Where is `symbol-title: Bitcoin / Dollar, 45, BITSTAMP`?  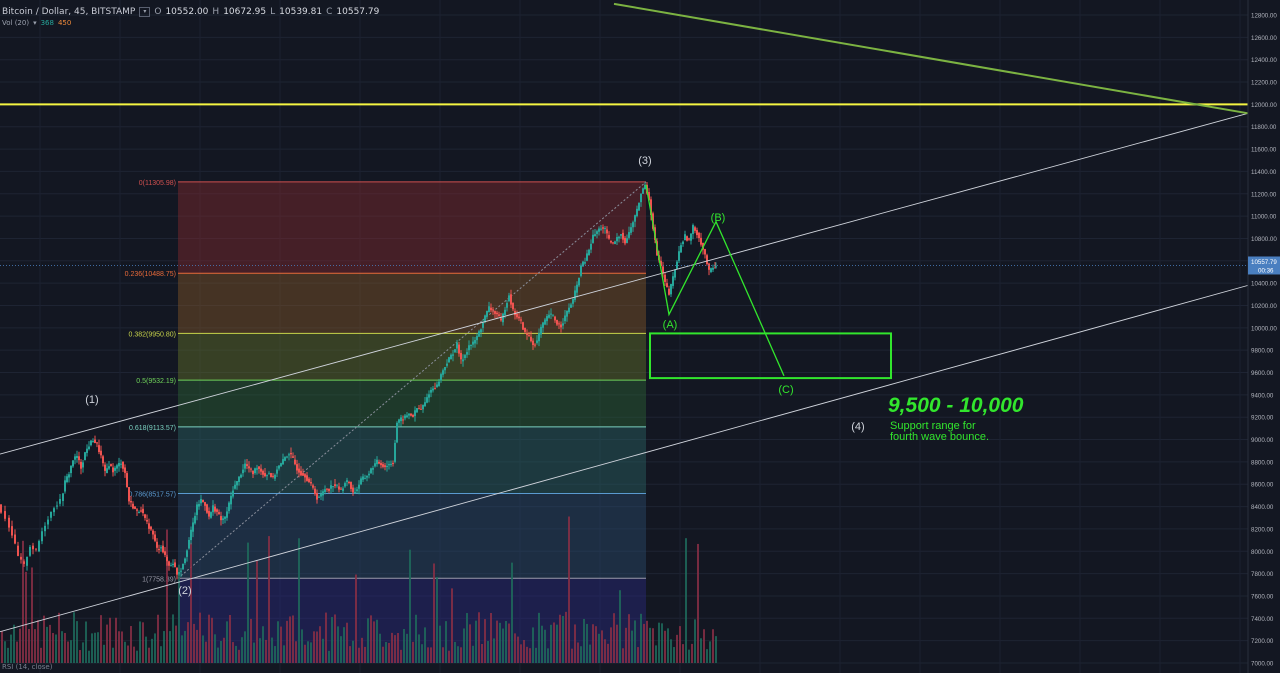
symbol-title: Bitcoin / Dollar, 45, BITSTAMP is located at coordinates (69, 12).